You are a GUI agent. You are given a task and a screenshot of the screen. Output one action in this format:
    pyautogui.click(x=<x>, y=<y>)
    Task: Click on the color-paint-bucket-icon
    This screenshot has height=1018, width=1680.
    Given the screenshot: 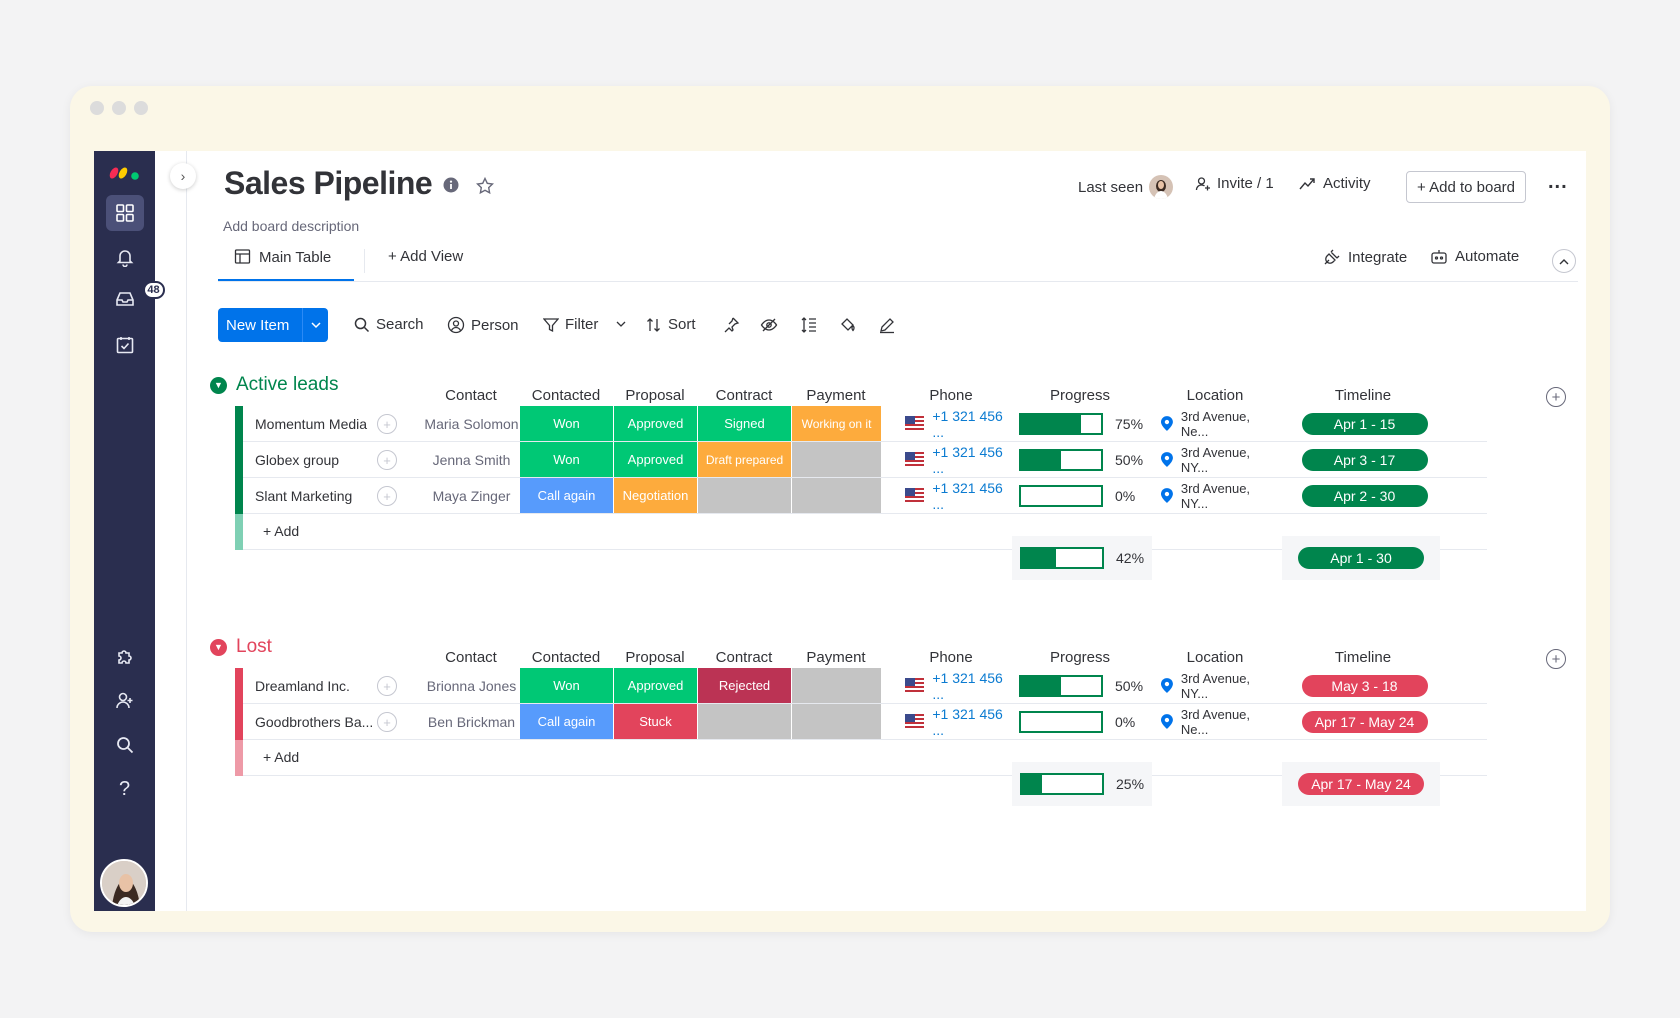 What is the action you would take?
    pyautogui.click(x=848, y=325)
    